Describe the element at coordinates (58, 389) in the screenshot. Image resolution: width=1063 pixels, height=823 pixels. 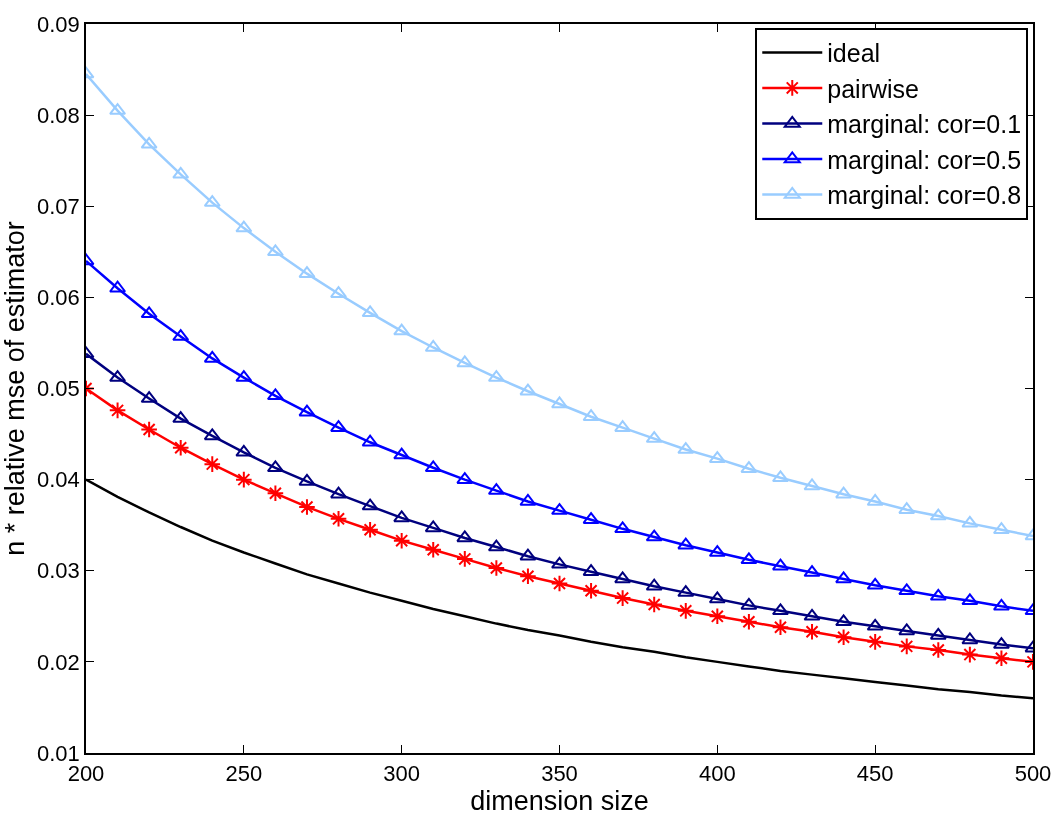
I see `y-tick-label: 0.05` at that location.